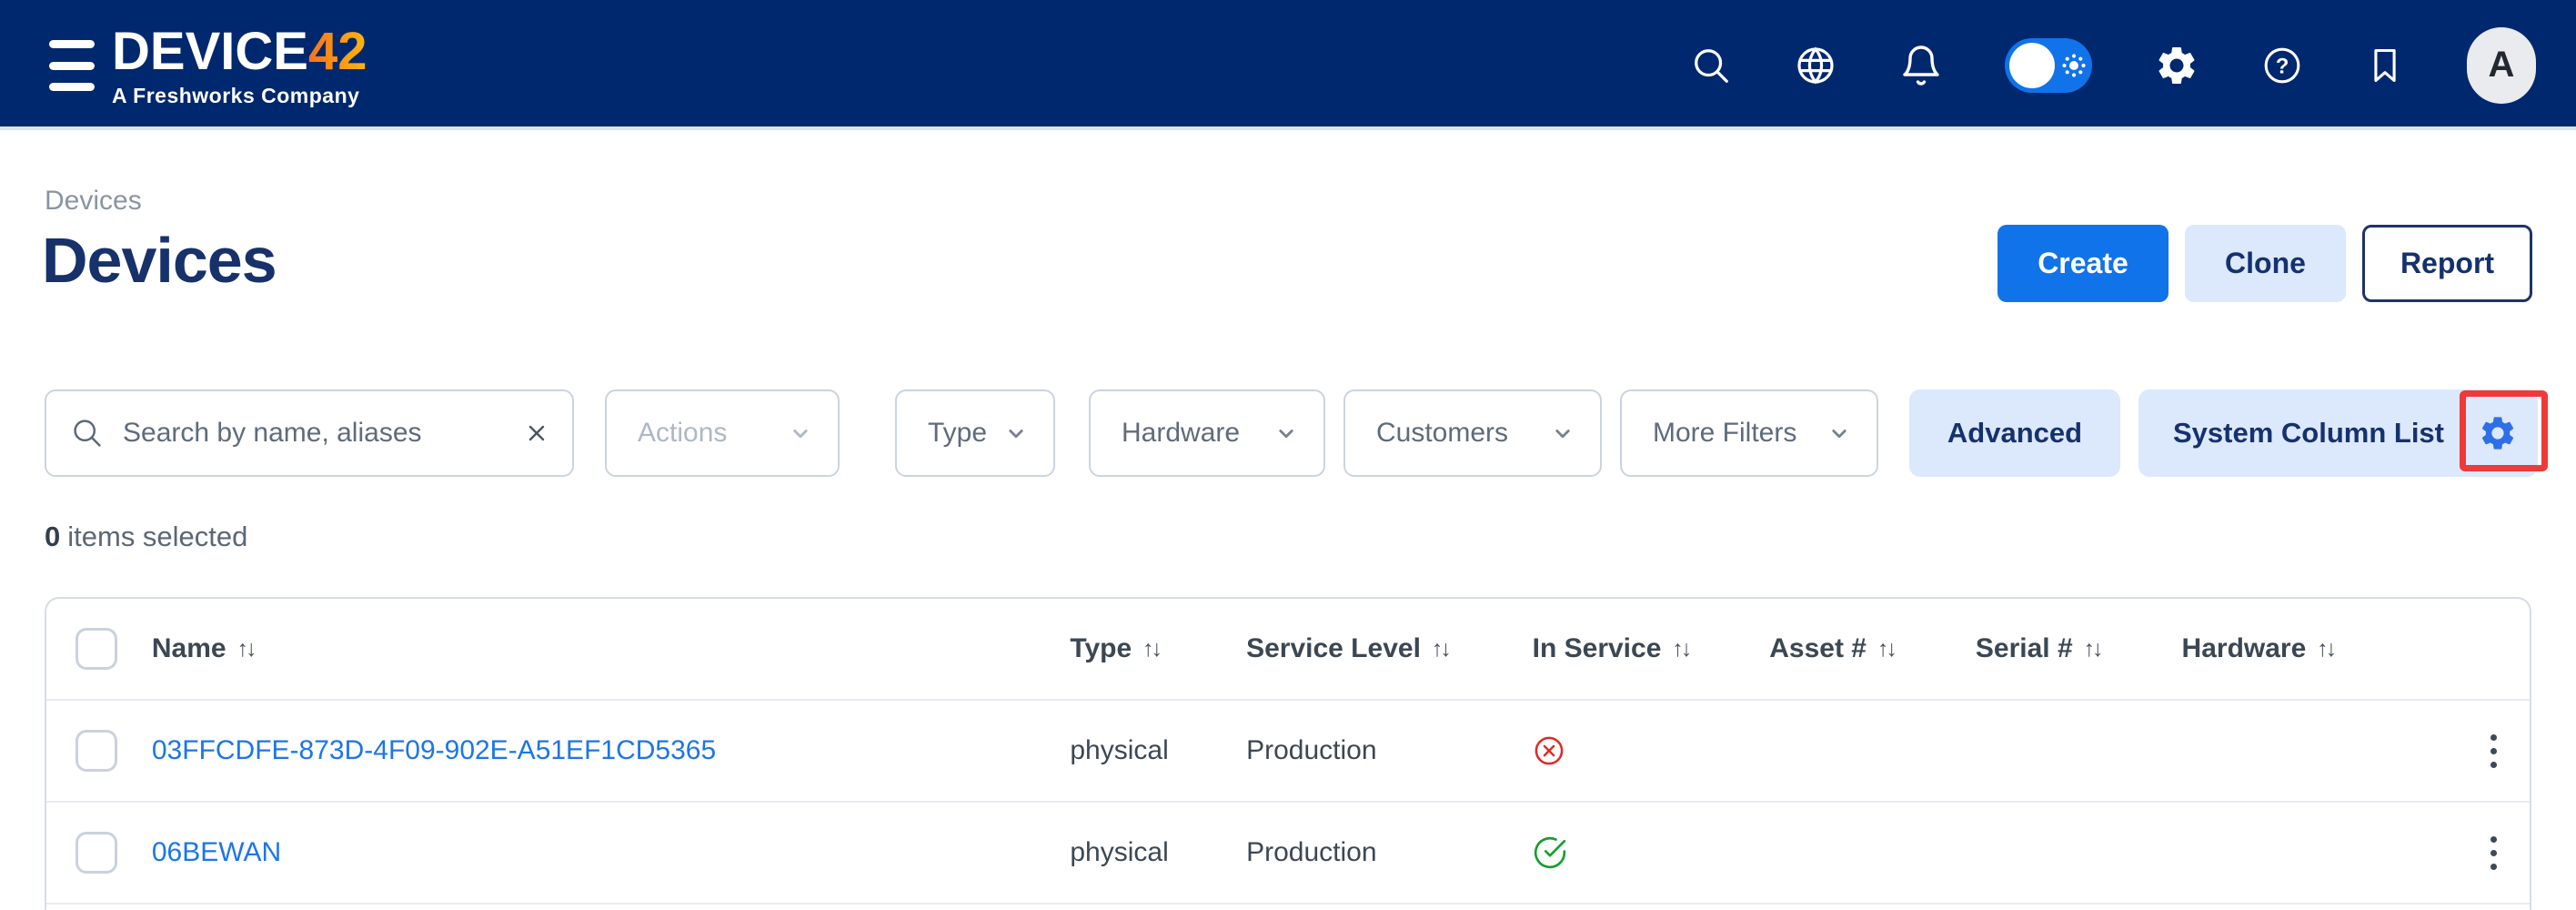 This screenshot has width=2576, height=910. Describe the element at coordinates (683, 433) in the screenshot. I see `actions-label: Actions` at that location.